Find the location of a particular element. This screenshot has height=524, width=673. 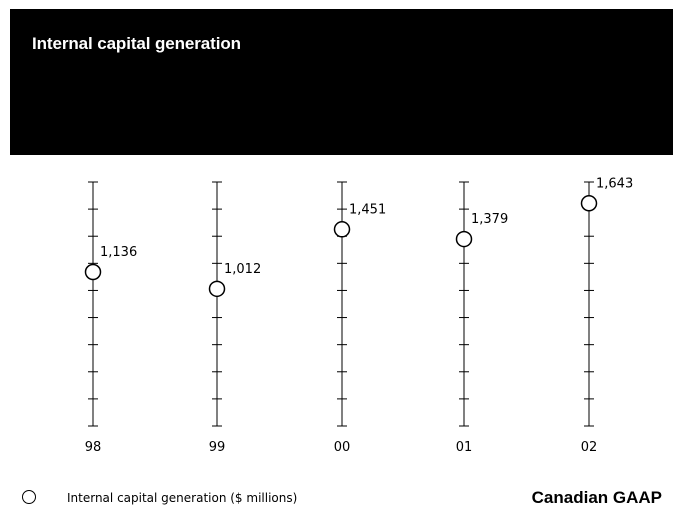

data-label-01: 1,379 is located at coordinates (489, 219).